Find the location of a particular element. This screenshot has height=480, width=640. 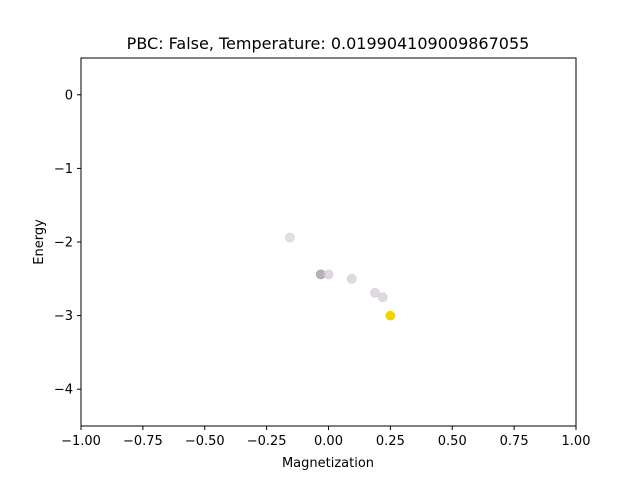

y-axis-label: Energy is located at coordinates (39, 242).